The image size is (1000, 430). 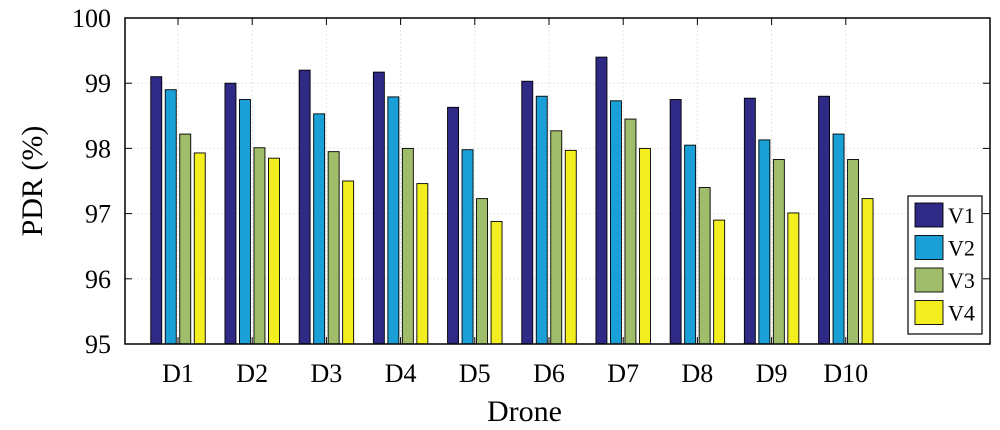 What do you see at coordinates (645, 246) in the screenshot?
I see `bar-d7-v4` at bounding box center [645, 246].